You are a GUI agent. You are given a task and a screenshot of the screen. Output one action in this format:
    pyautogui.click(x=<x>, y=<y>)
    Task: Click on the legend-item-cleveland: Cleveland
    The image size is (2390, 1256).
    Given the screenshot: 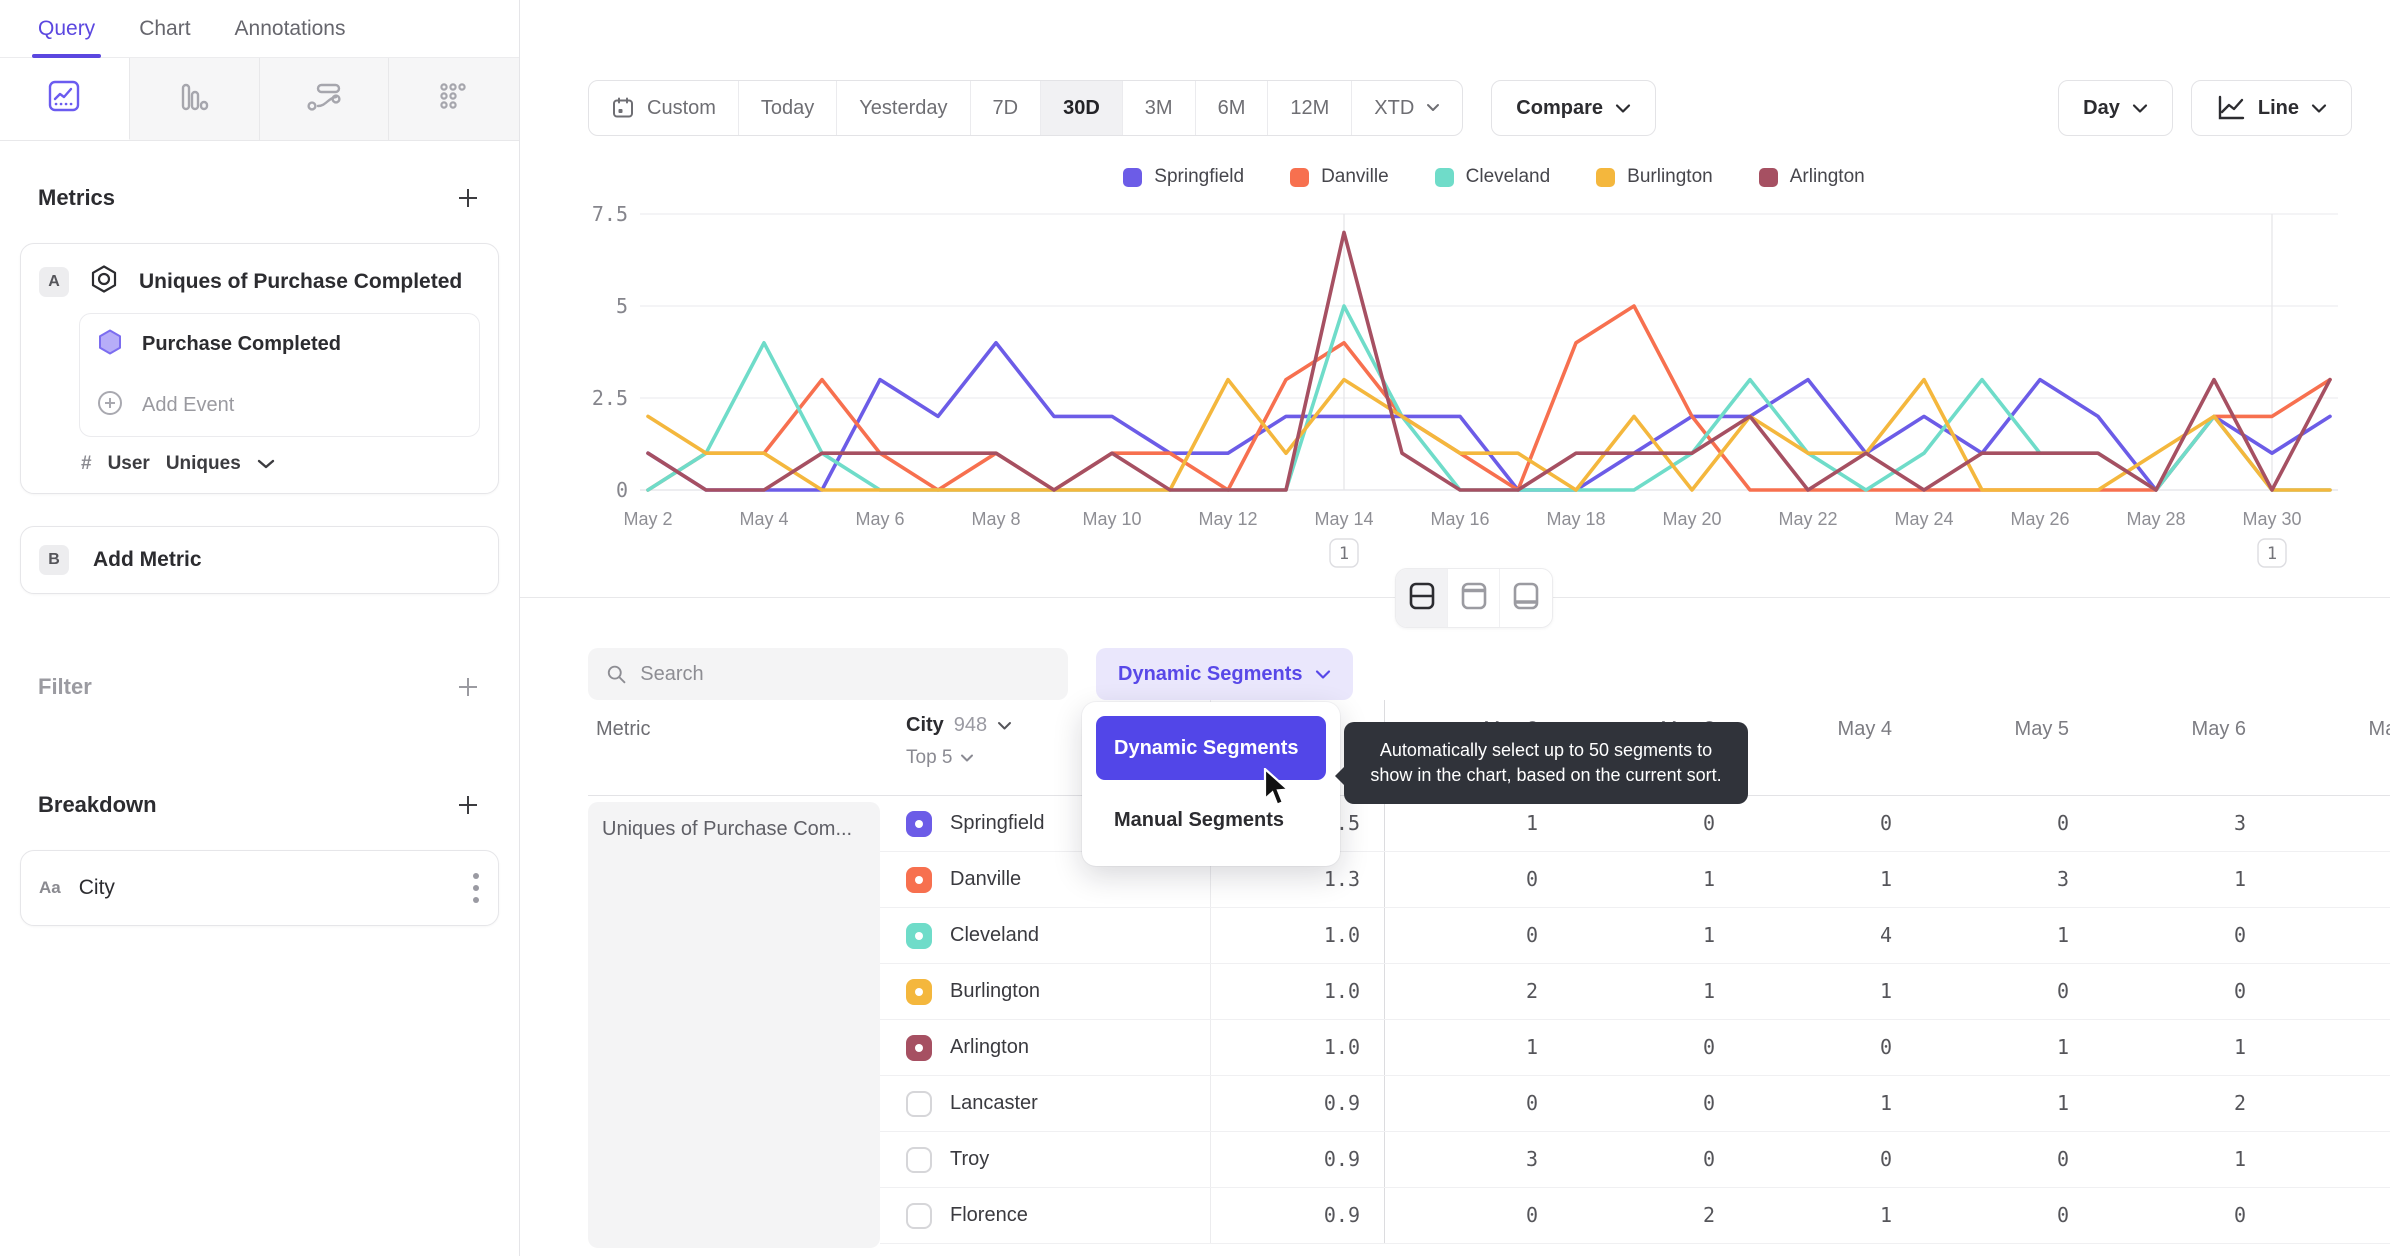 What is the action you would take?
    pyautogui.click(x=1492, y=177)
    